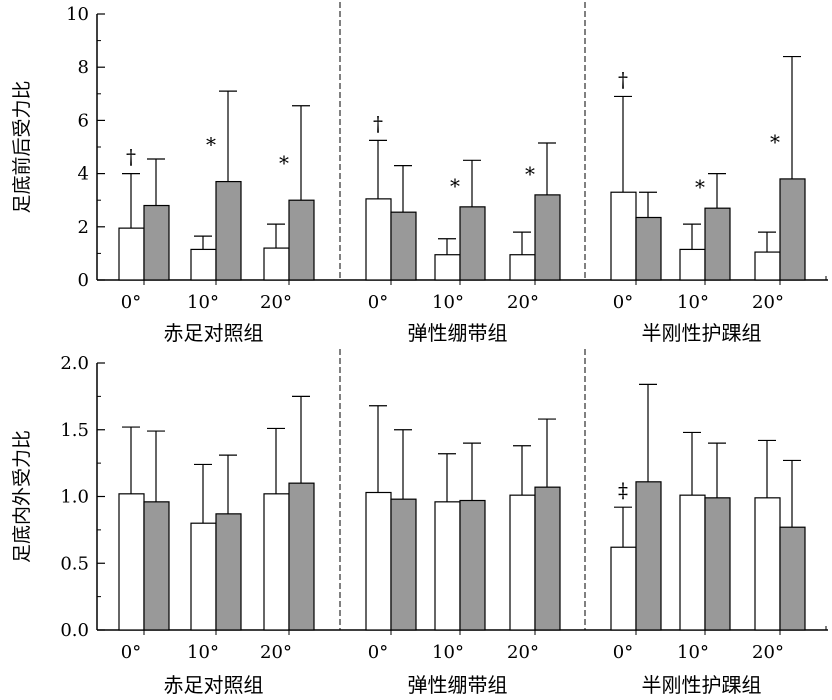  Describe the element at coordinates (22, 146) in the screenshot. I see `y-axis-label: 足底前后受力比` at that location.